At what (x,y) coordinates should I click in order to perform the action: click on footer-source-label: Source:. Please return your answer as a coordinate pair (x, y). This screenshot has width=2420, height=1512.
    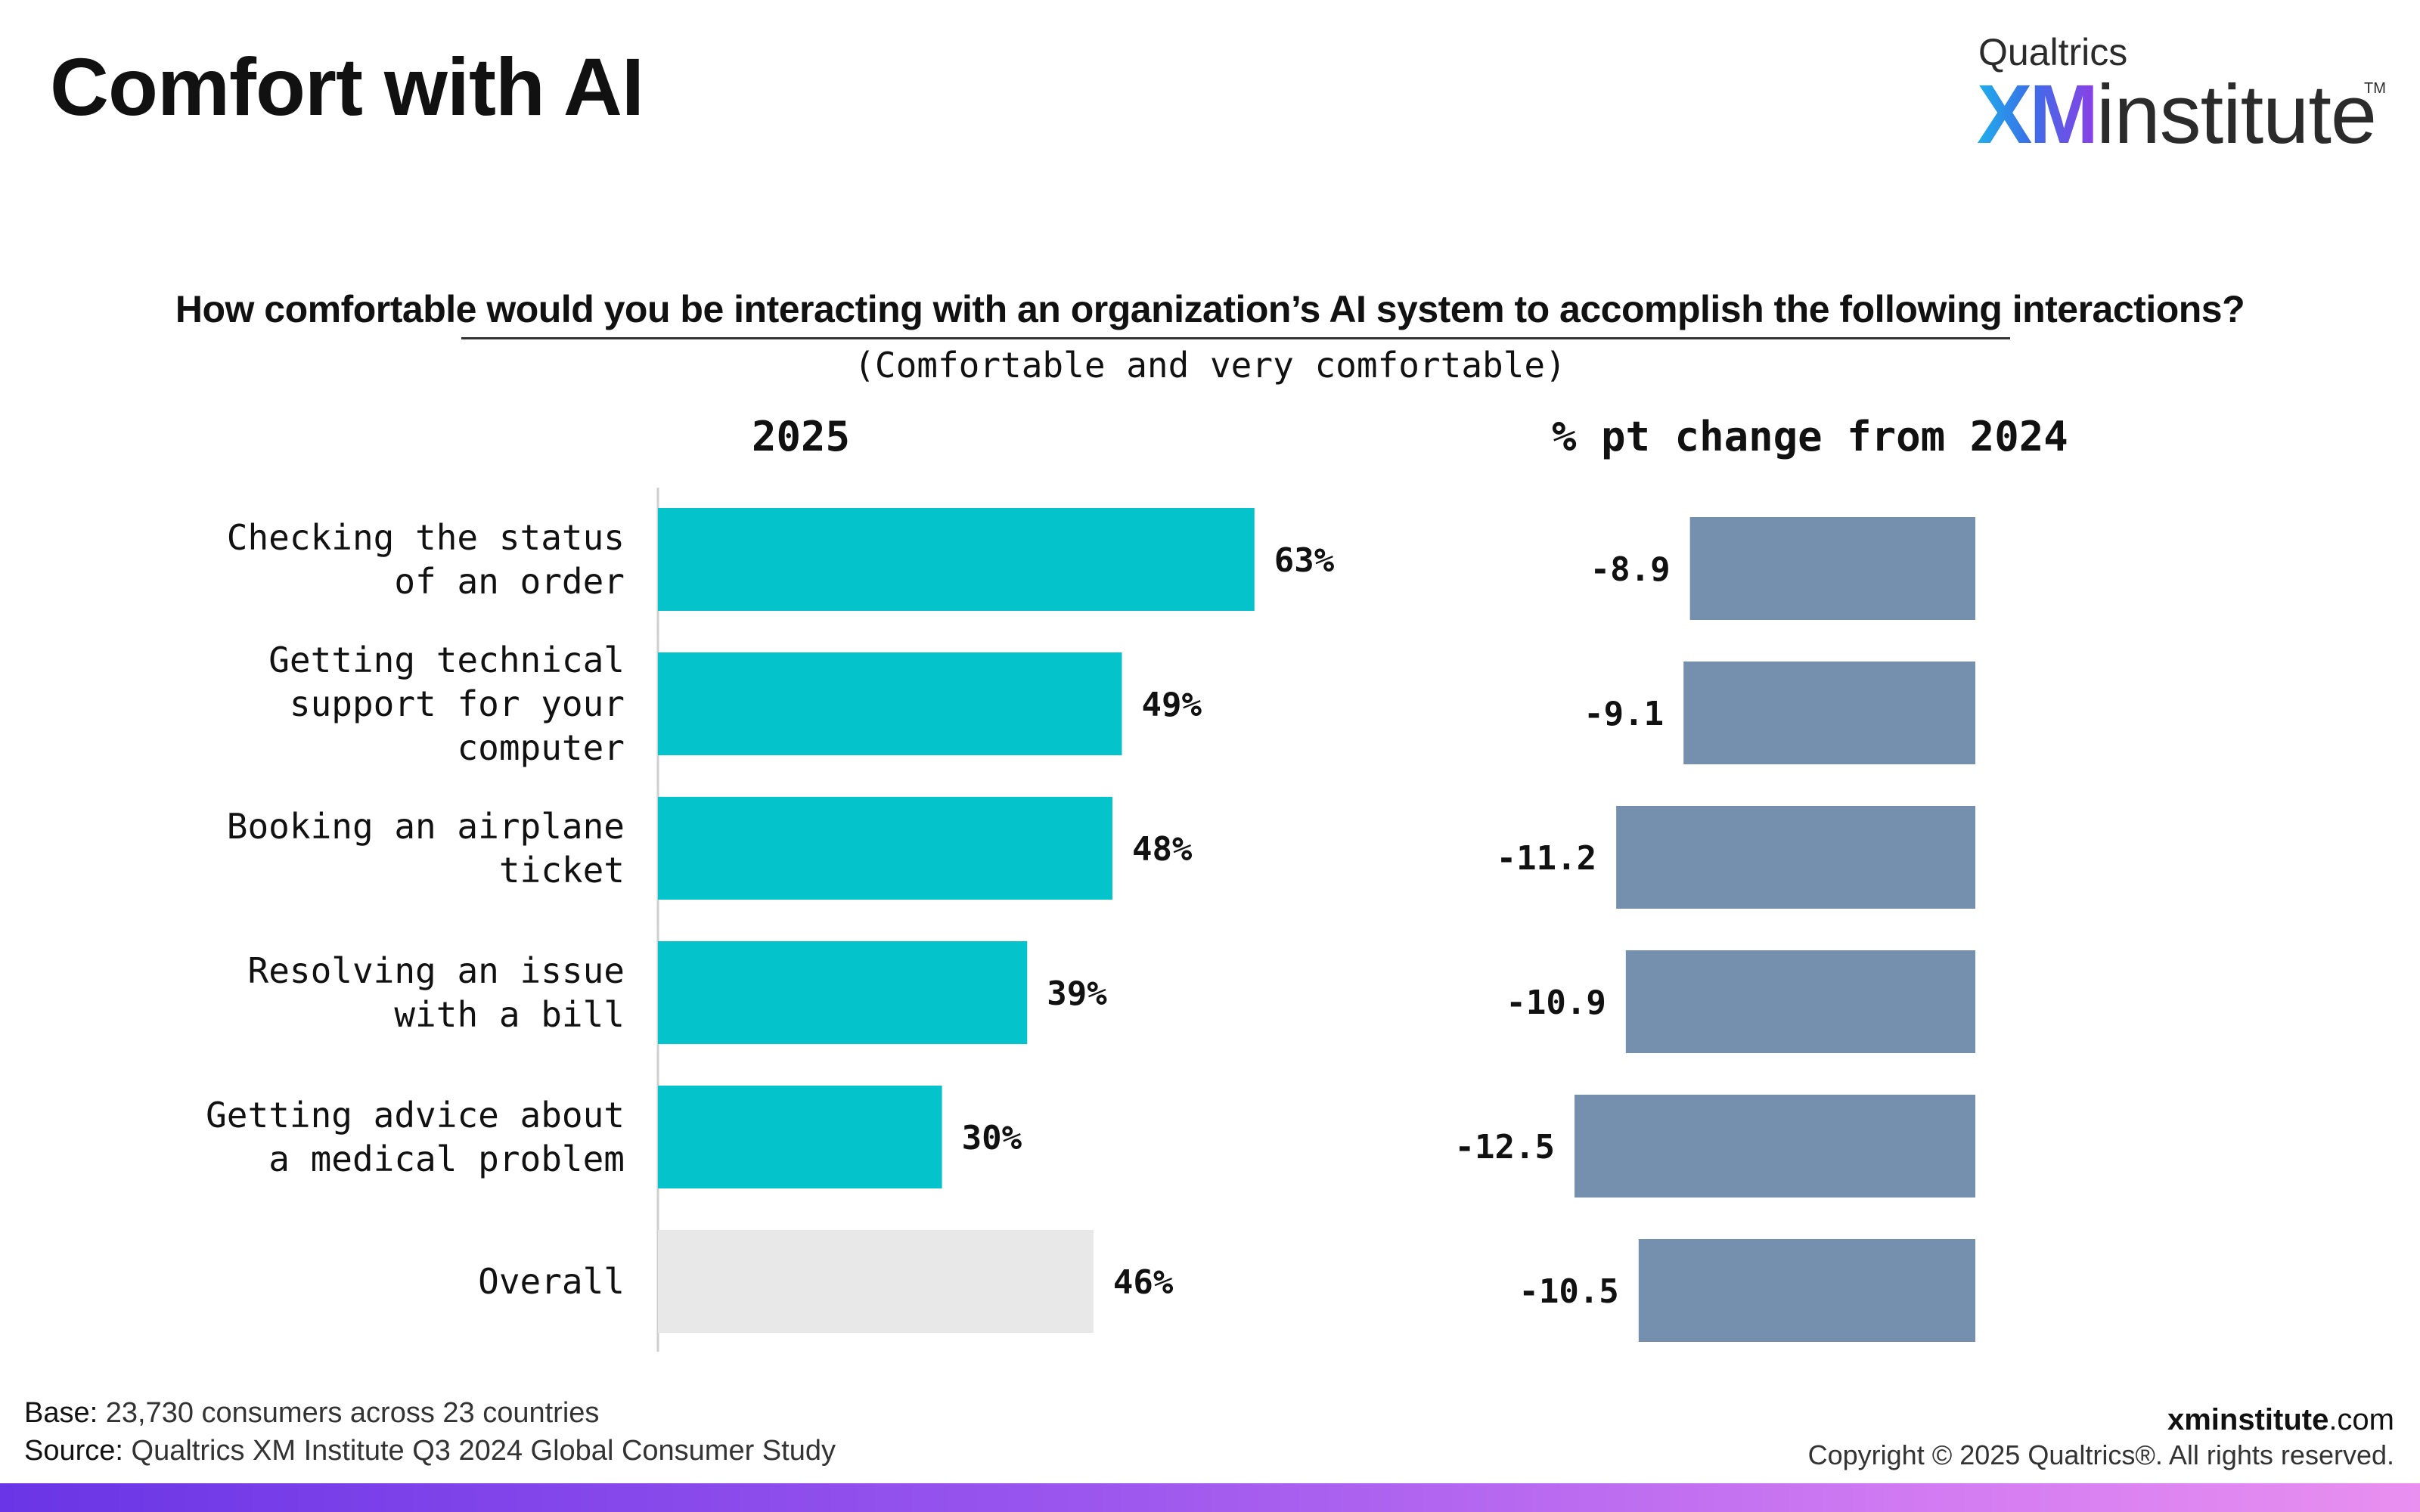
    Looking at the image, I should click on (73, 1451).